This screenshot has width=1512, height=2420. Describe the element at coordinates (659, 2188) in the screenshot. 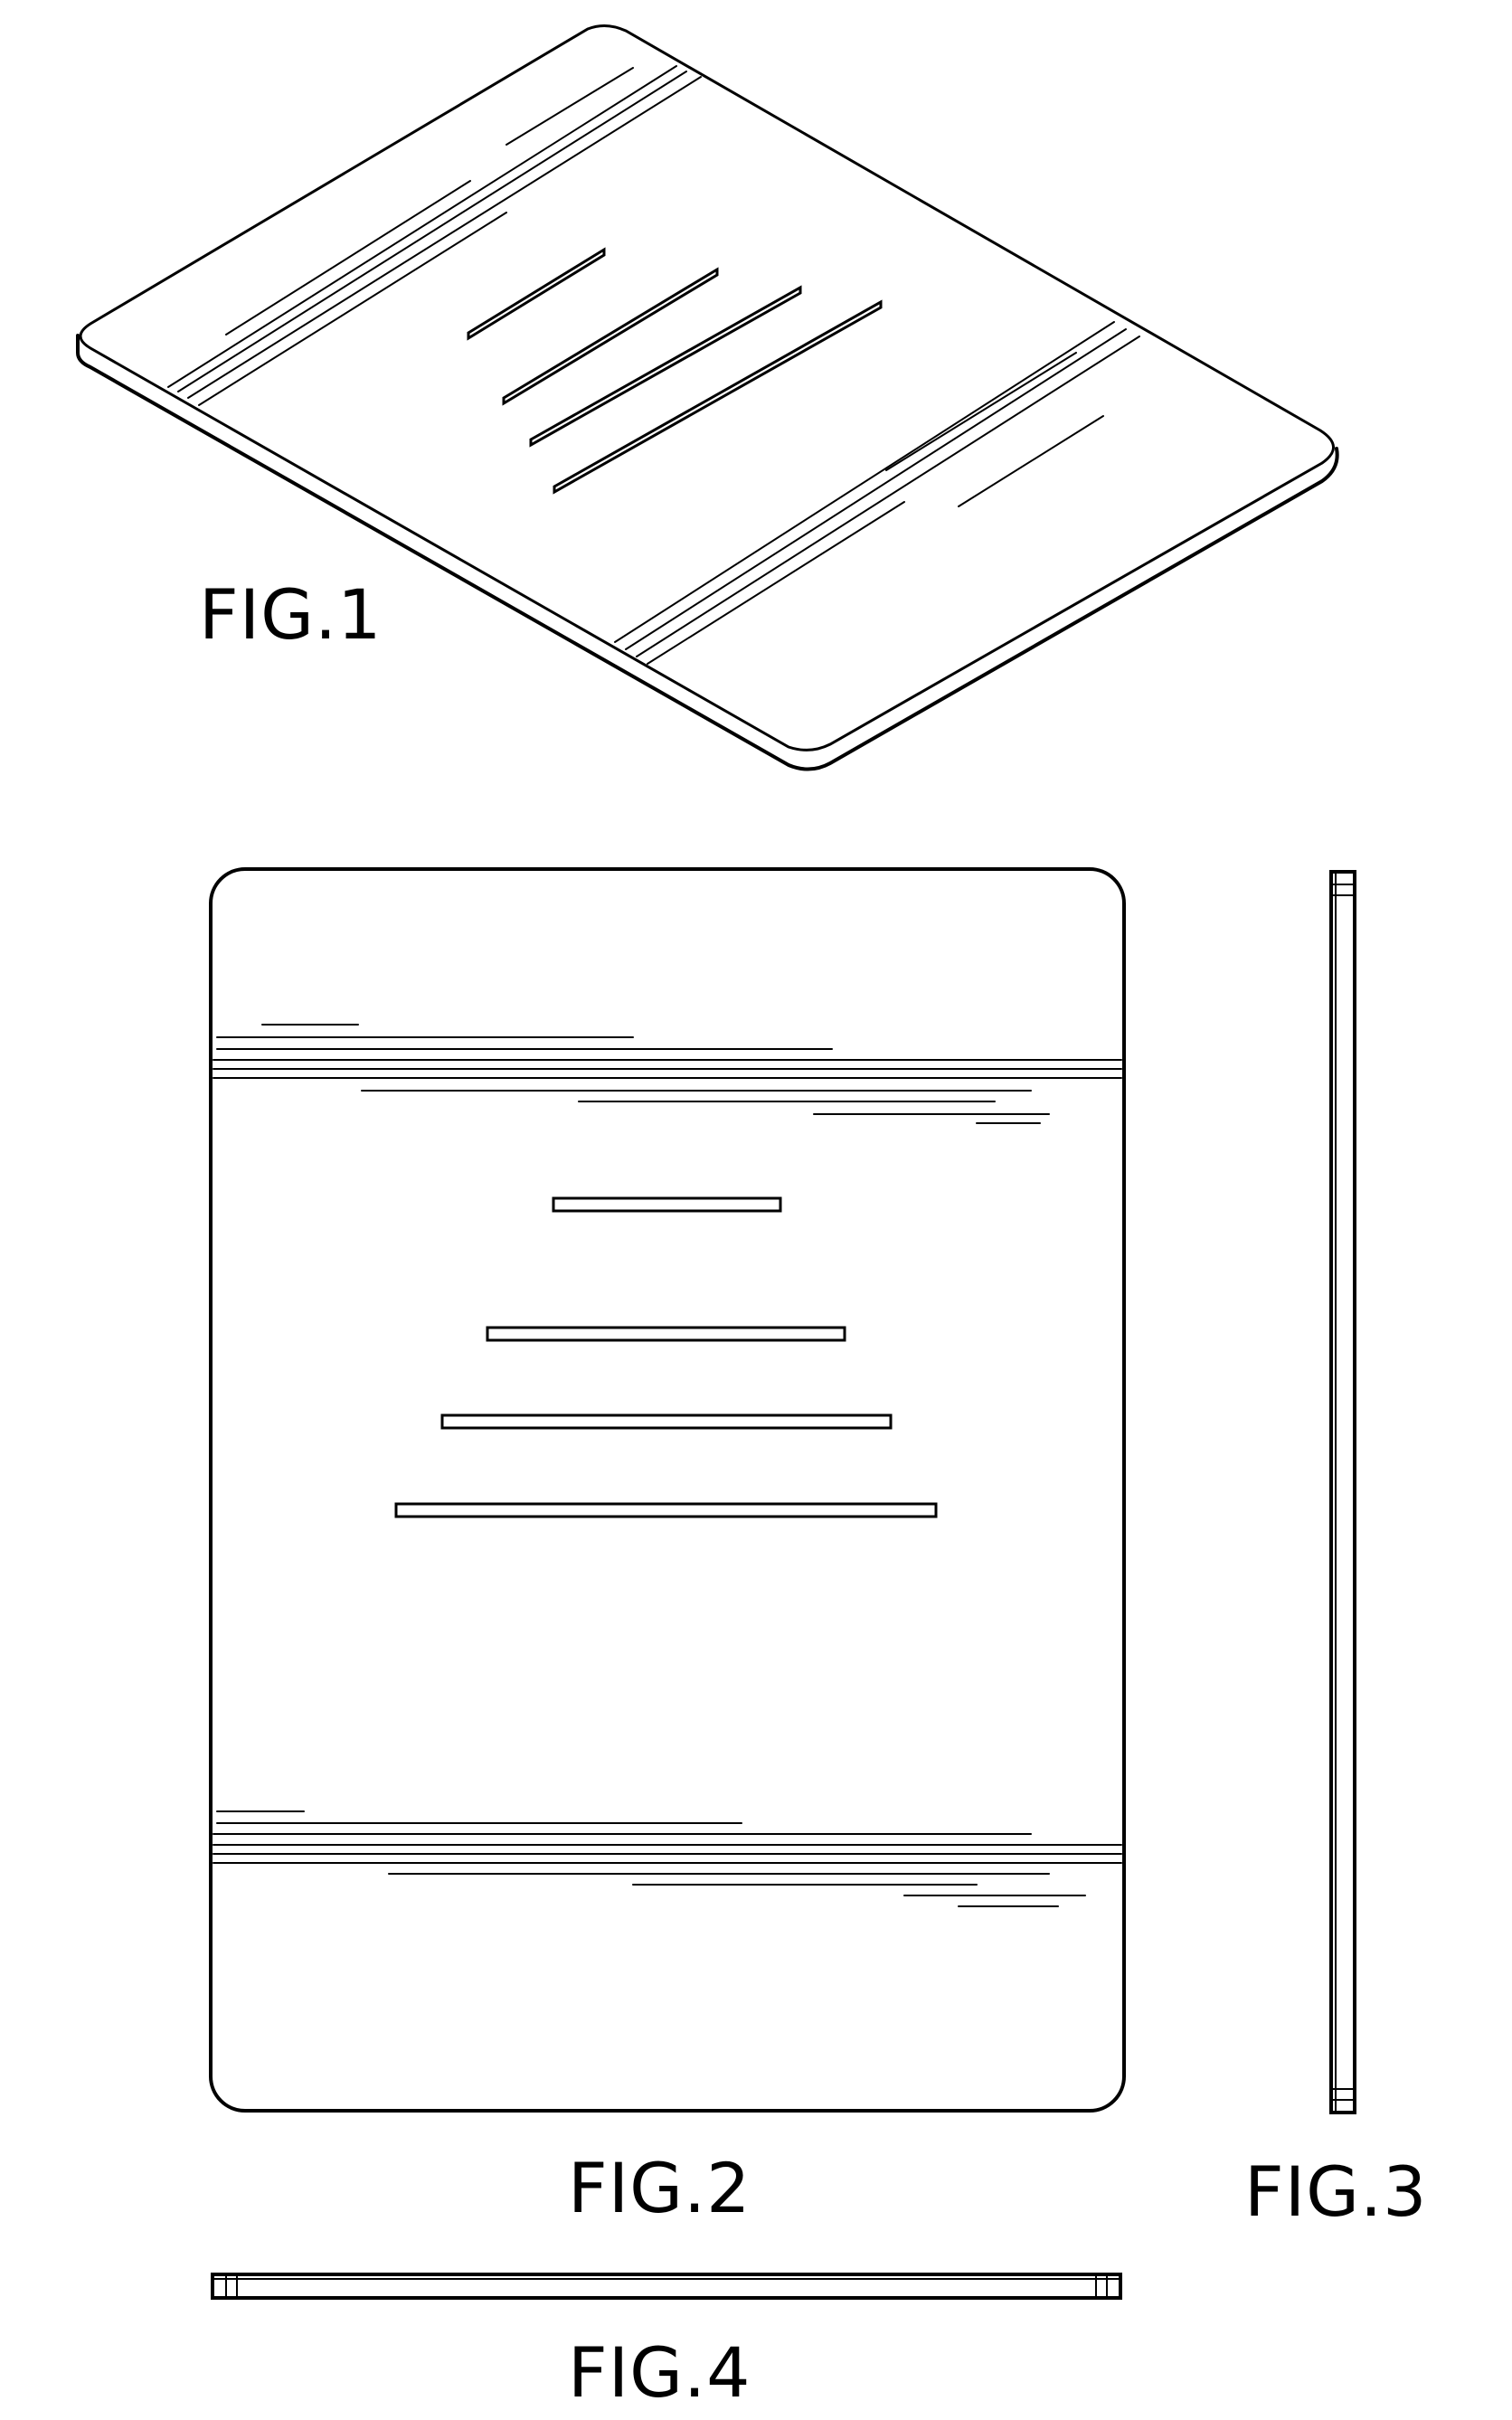

I see `fig2-label: FIG.2` at that location.